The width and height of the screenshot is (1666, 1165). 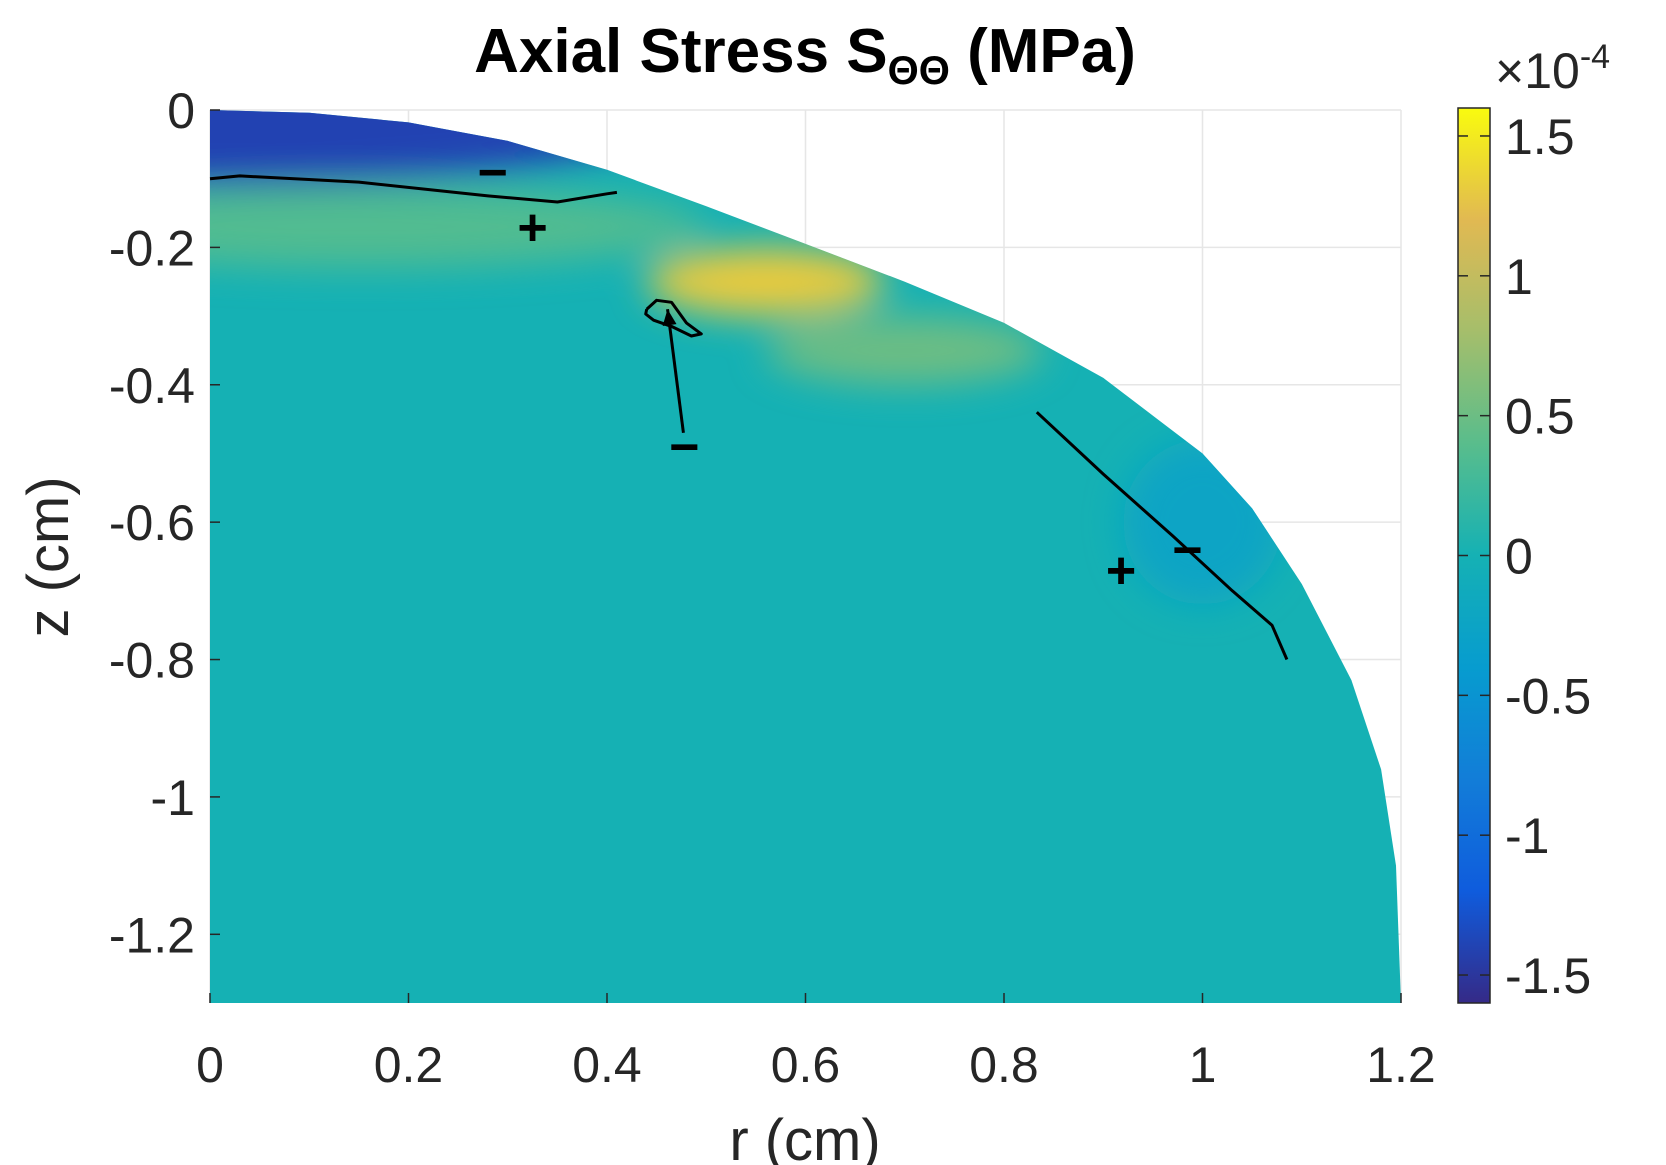 What do you see at coordinates (1552, 68) in the screenshot?
I see `colorbar-multiplier: ×10⁻⁴` at bounding box center [1552, 68].